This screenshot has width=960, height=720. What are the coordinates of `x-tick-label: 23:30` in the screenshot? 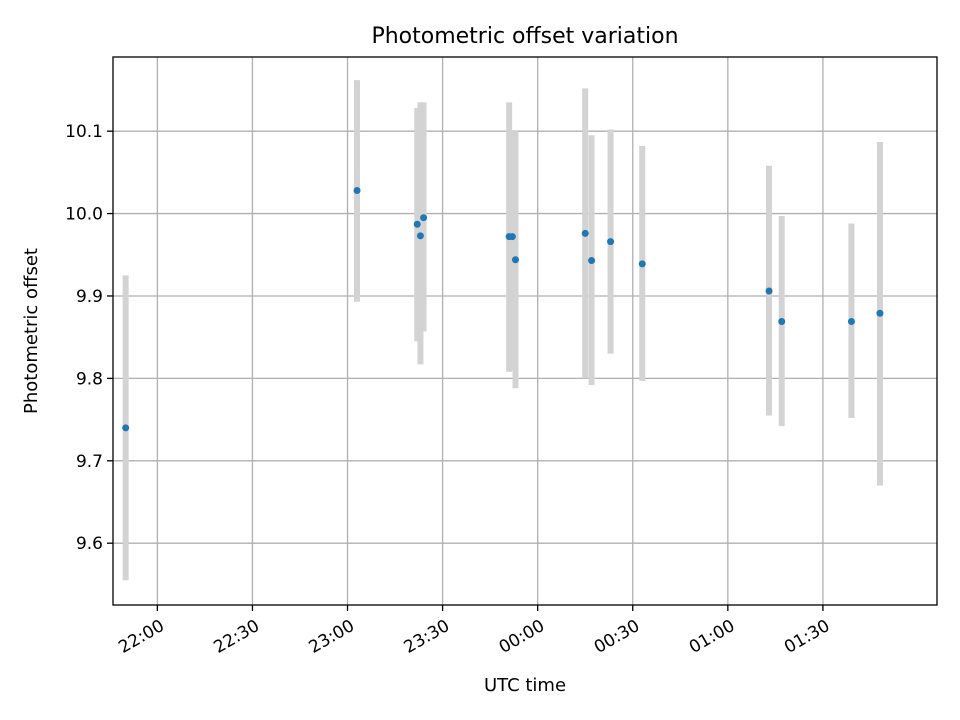 It's located at (427, 637).